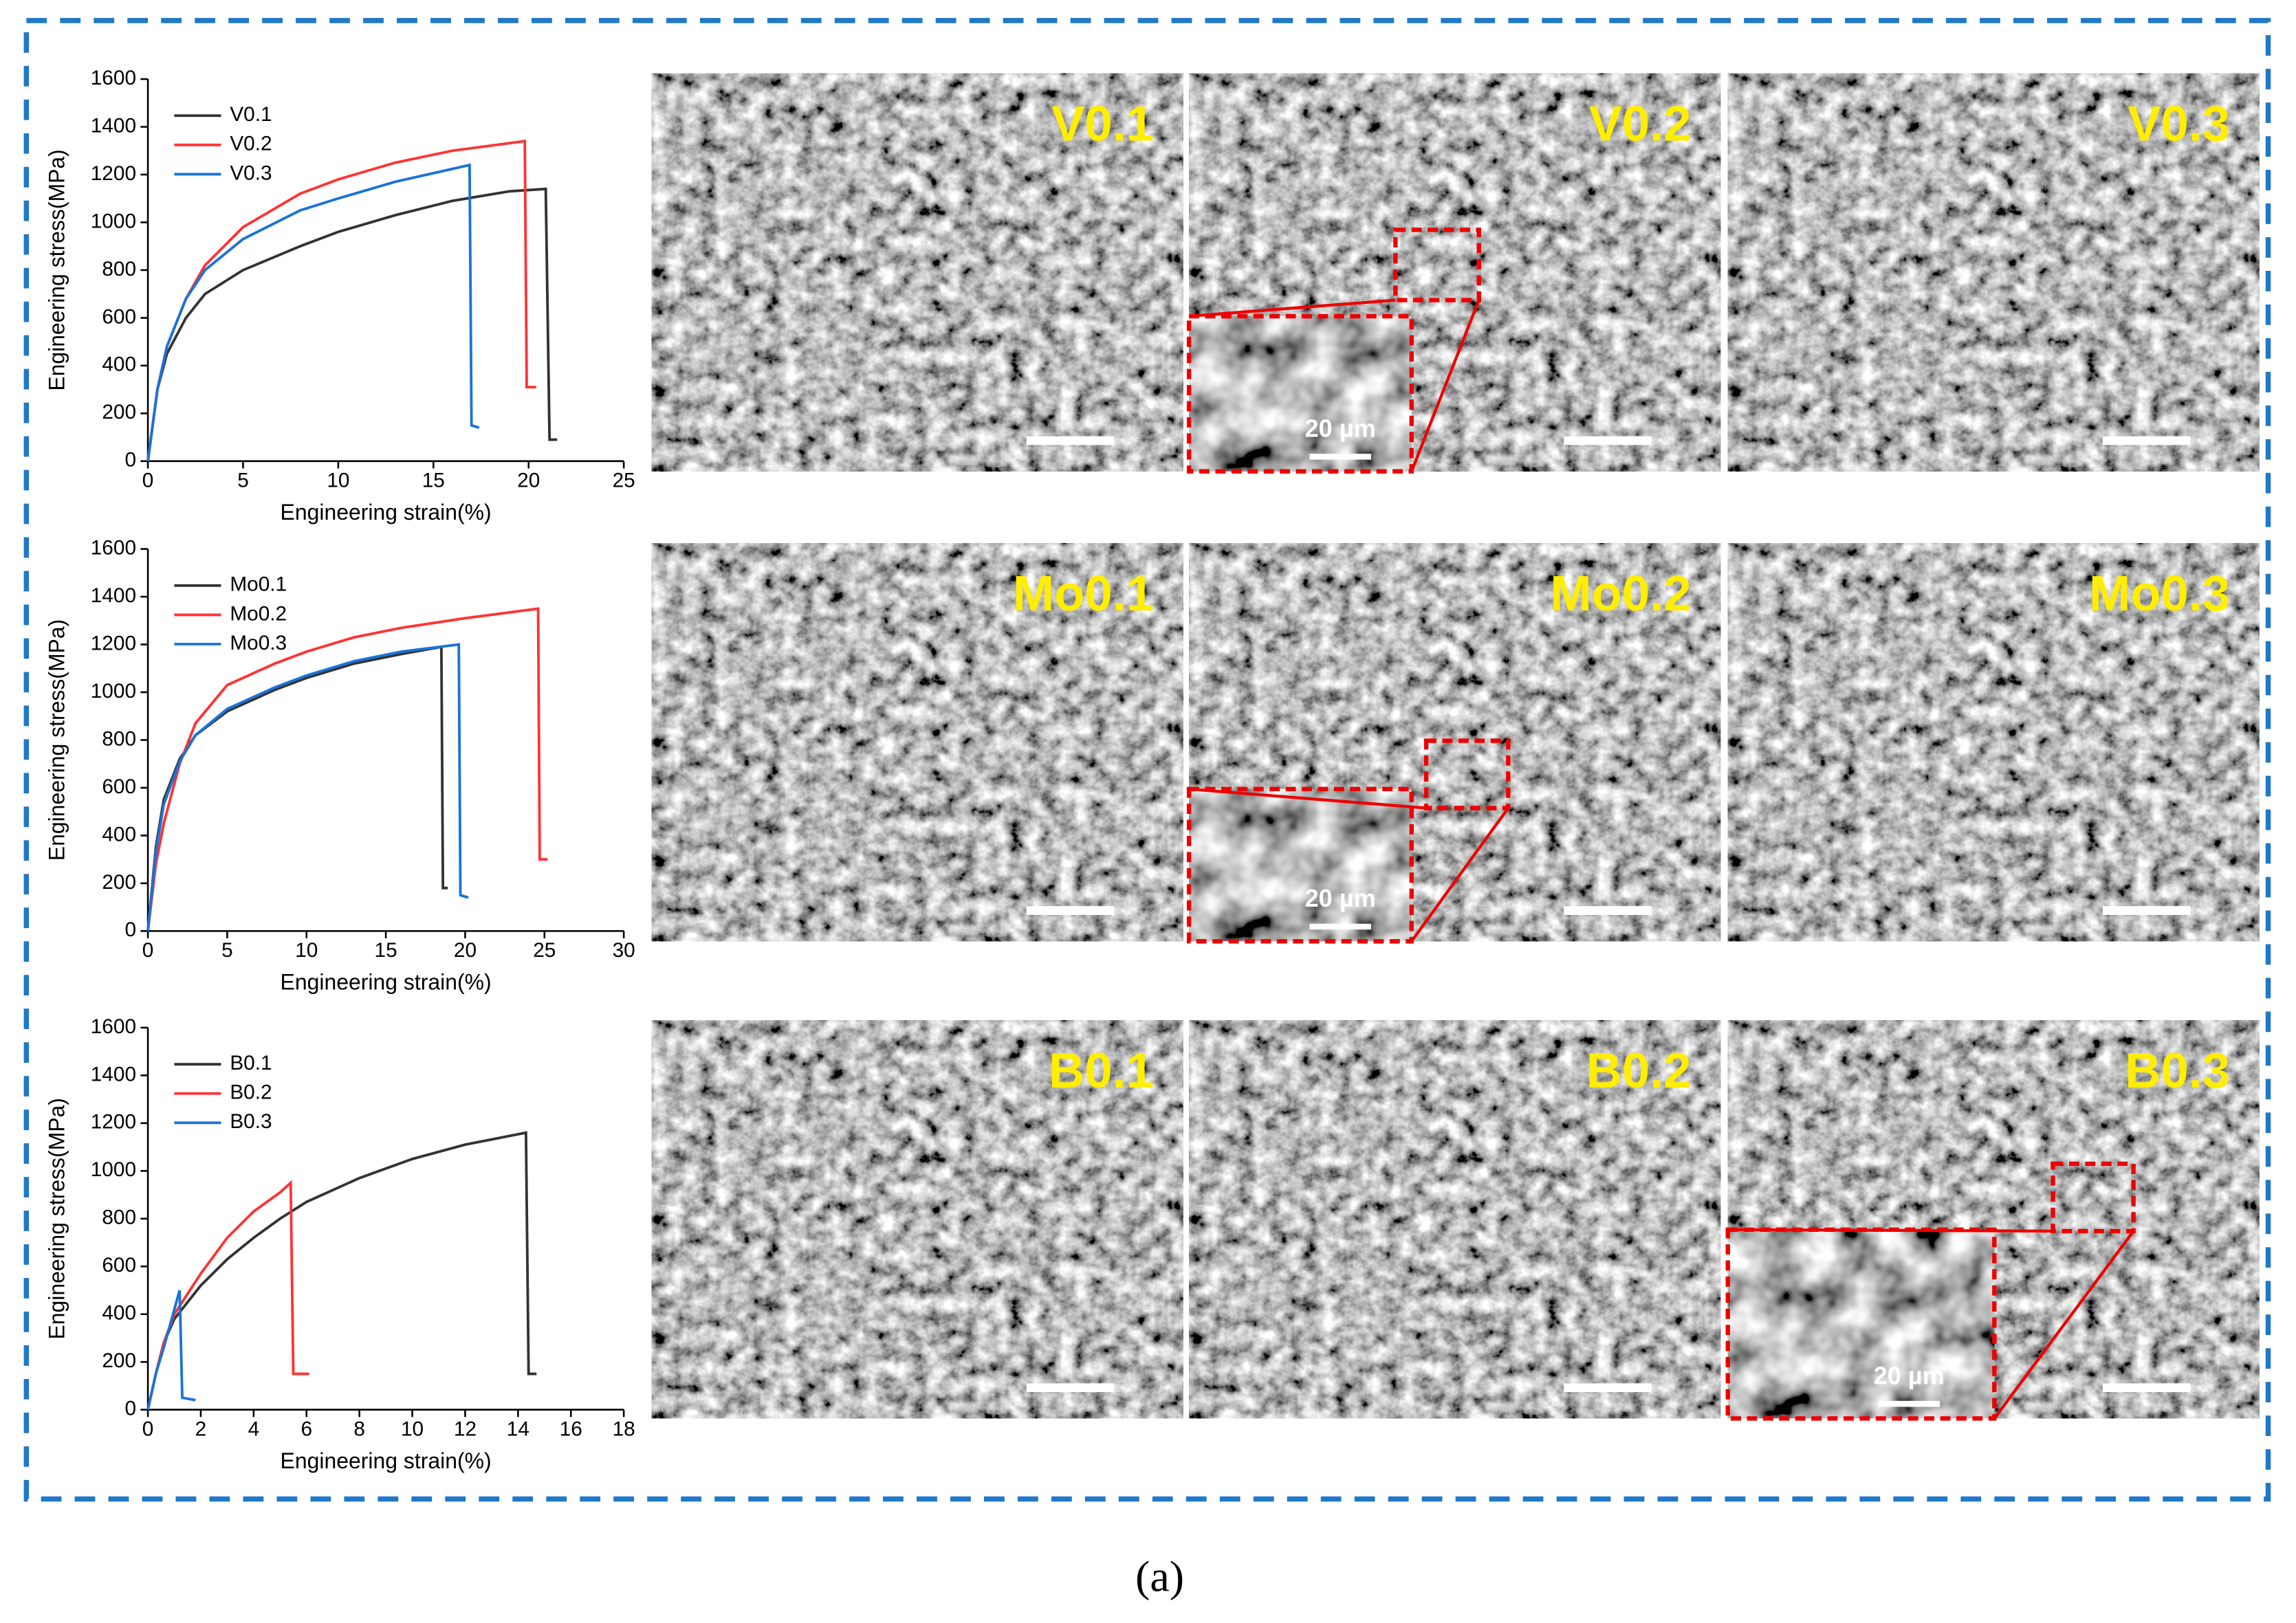  I want to click on micrograph: V0.3, so click(1994, 272).